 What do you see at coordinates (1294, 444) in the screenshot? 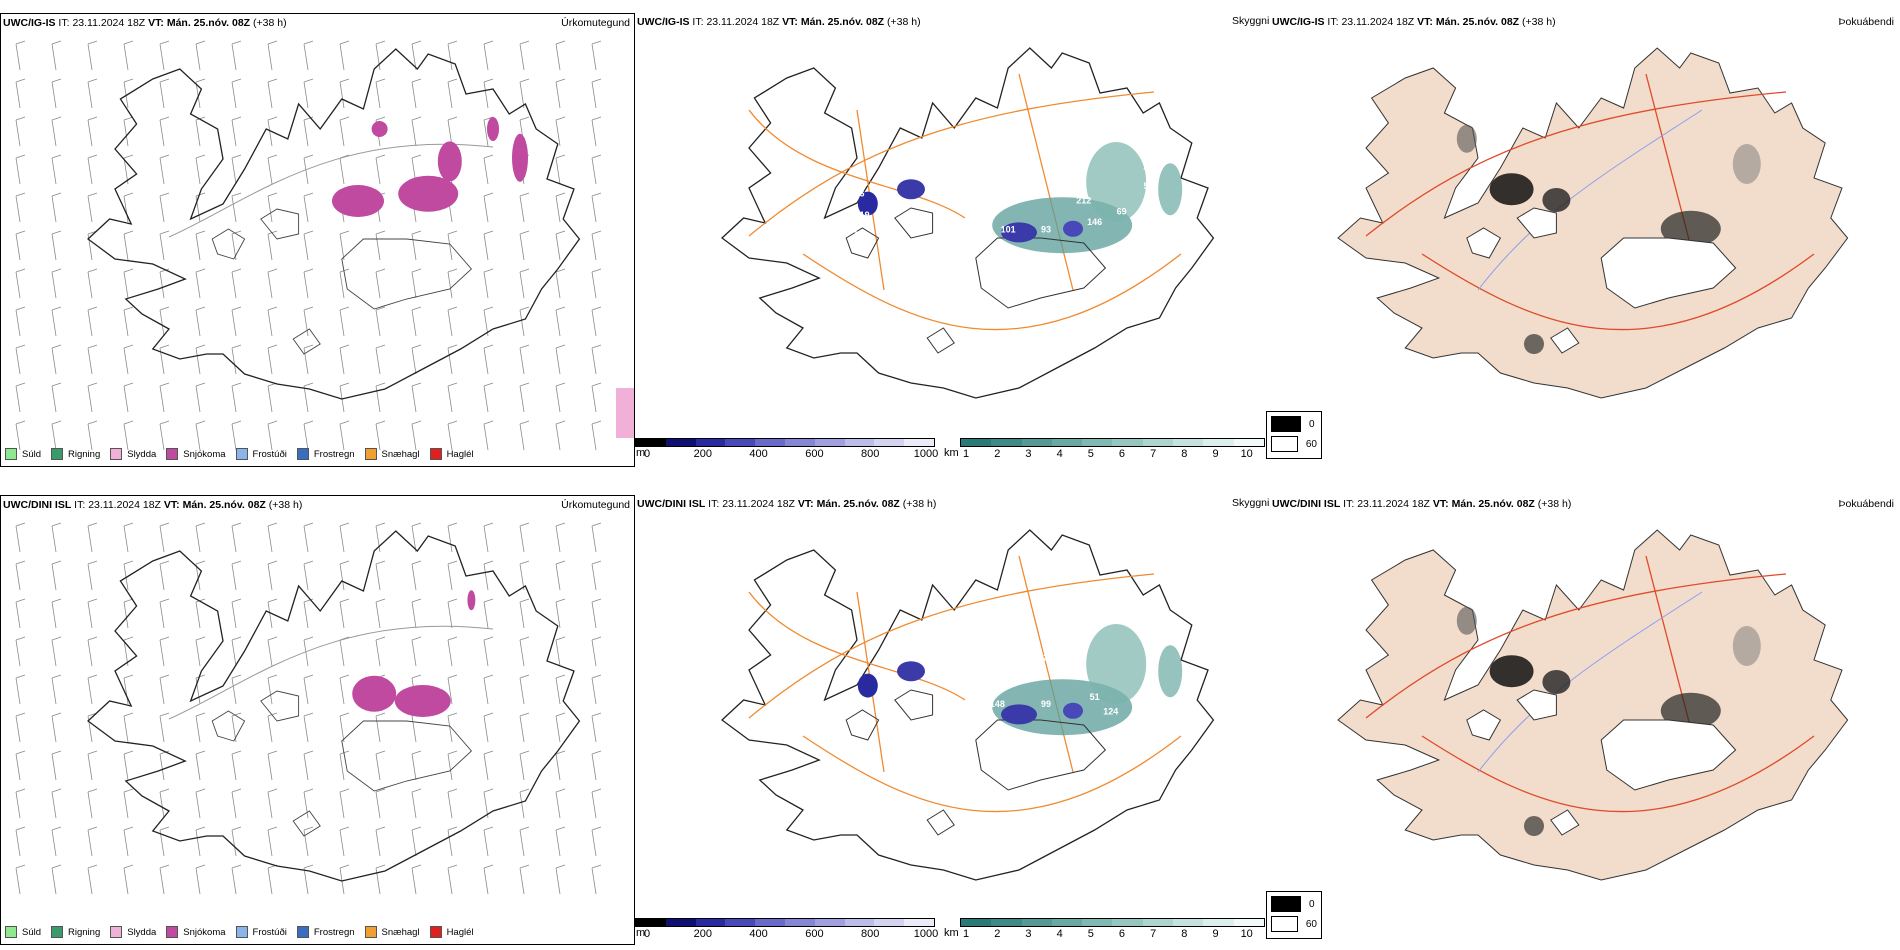
I see `fog-legend-entry: 60` at bounding box center [1294, 444].